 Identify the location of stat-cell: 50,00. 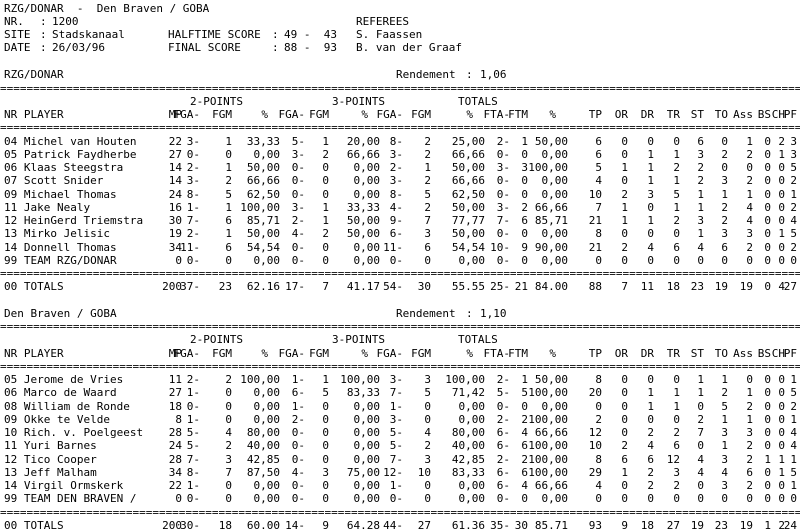
(468, 167).